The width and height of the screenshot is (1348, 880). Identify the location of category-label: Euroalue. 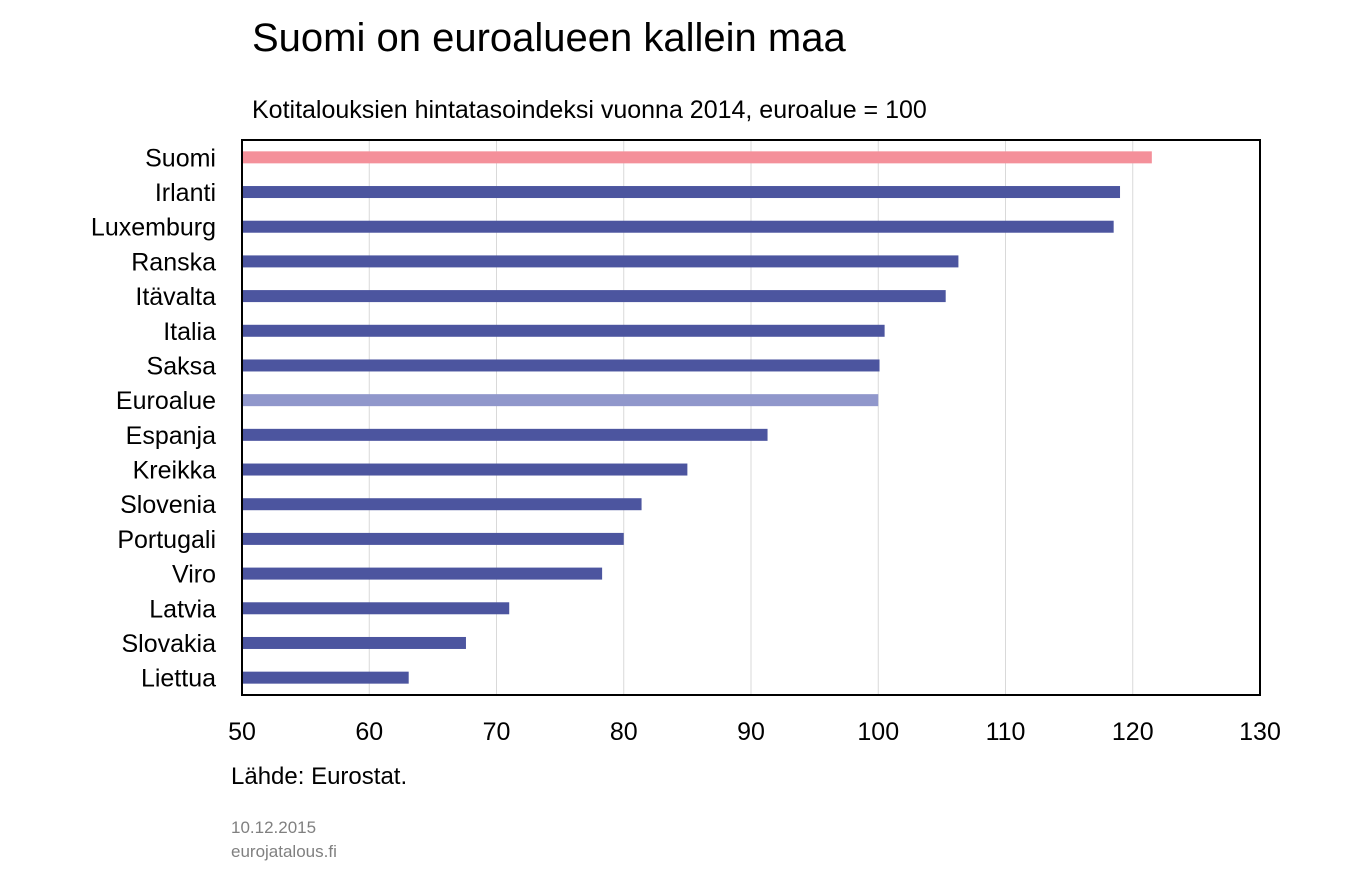
(166, 401).